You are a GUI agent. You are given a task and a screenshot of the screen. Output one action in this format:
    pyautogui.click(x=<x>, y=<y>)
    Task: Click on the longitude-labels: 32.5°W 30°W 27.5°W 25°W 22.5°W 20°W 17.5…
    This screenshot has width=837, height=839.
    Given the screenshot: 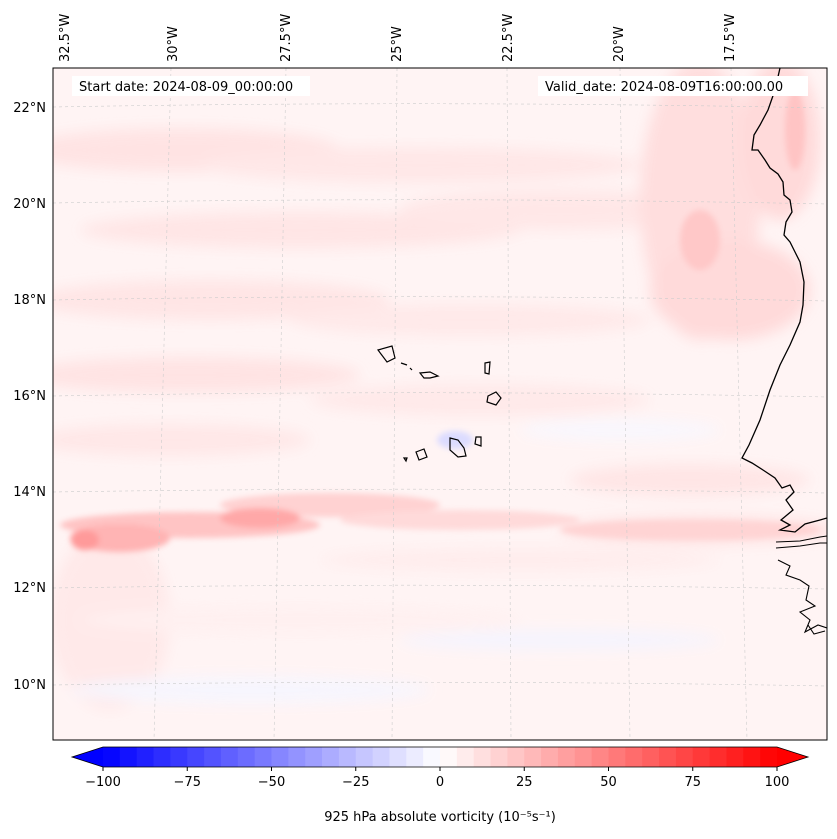 What is the action you would take?
    pyautogui.click(x=398, y=38)
    